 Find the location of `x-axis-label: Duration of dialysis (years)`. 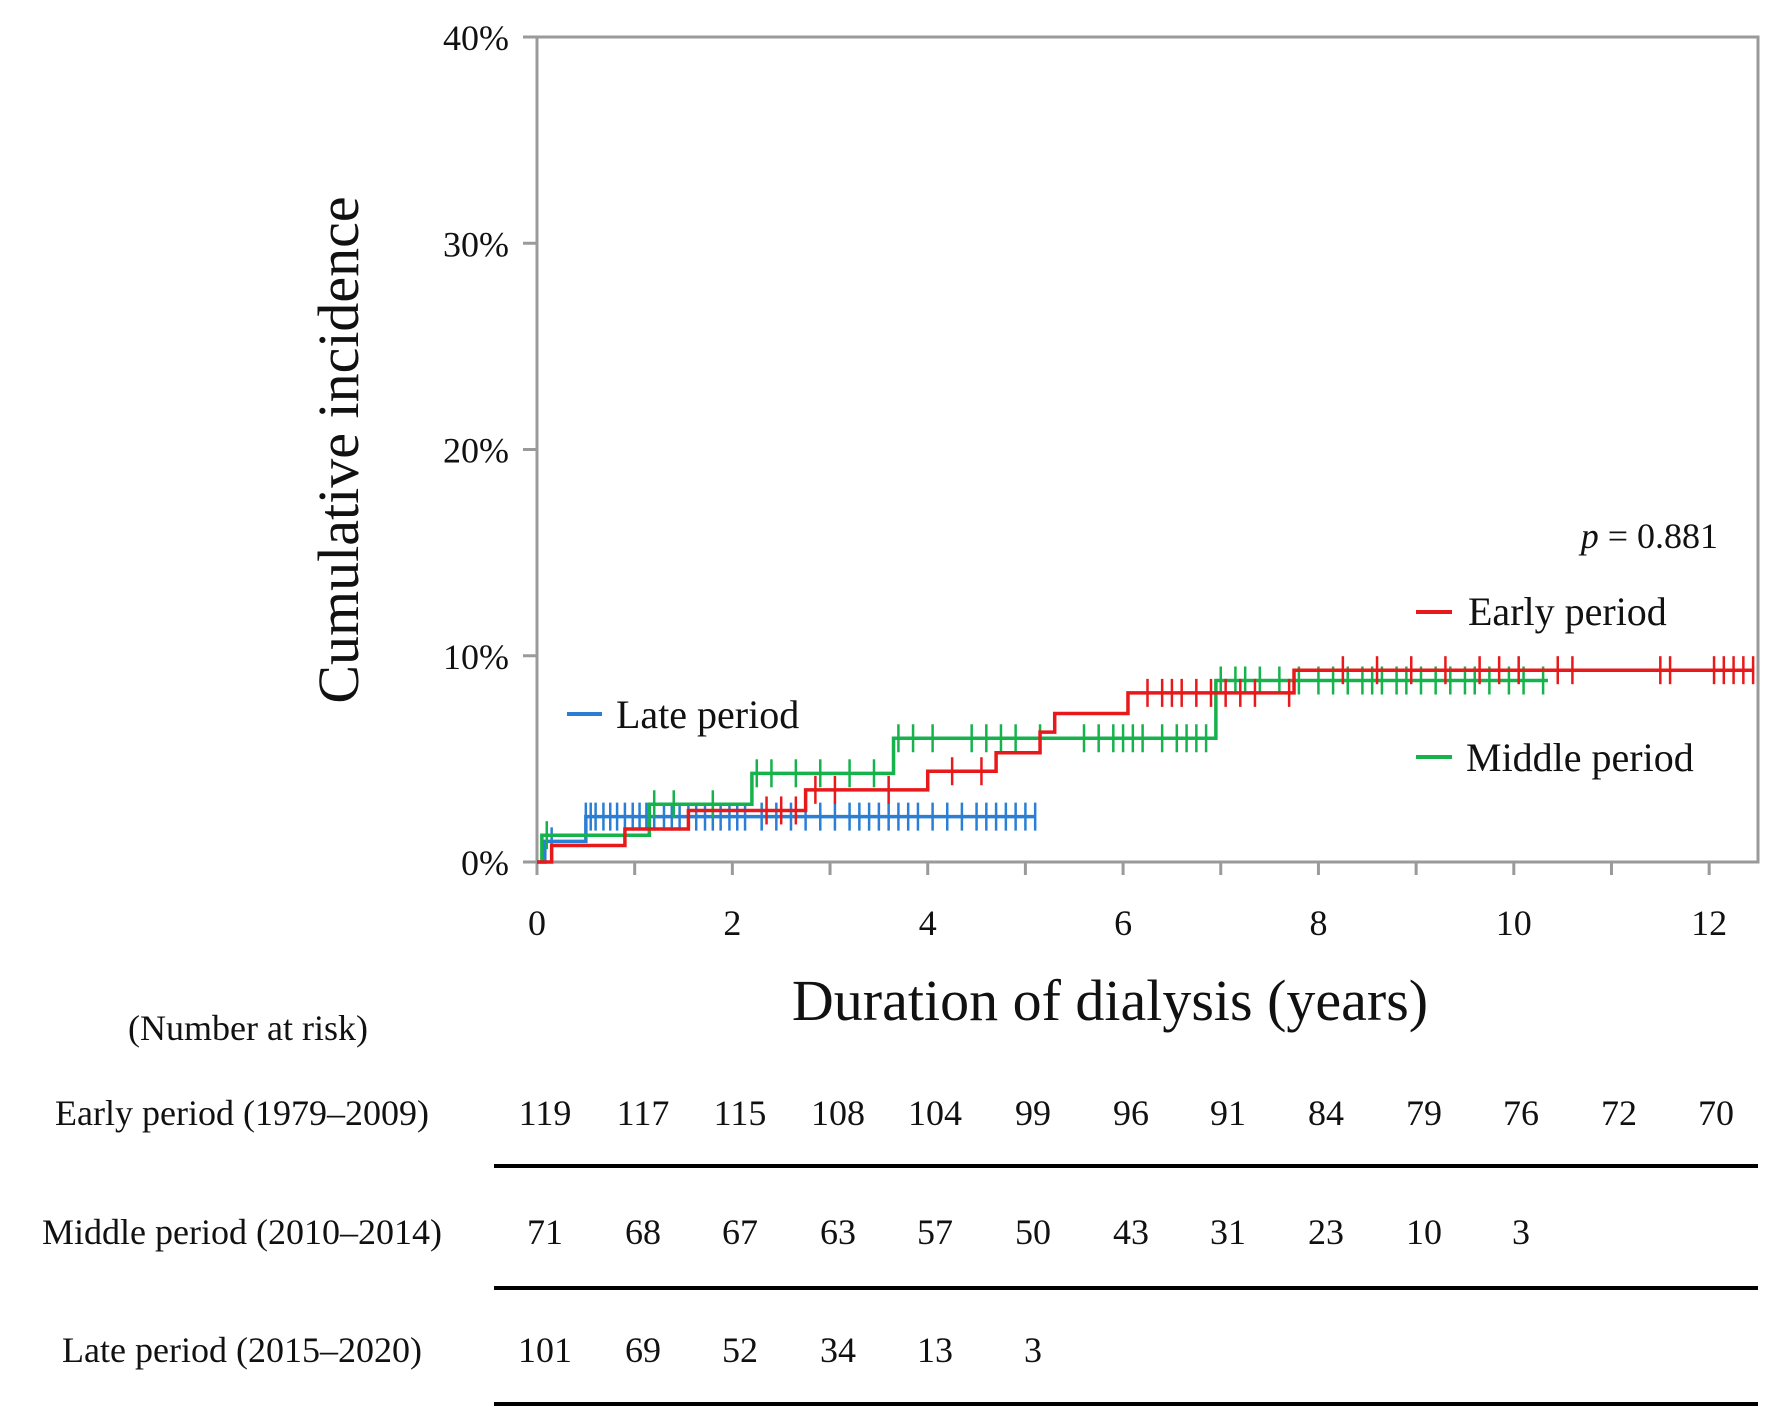

x-axis-label: Duration of dialysis (years) is located at coordinates (1110, 1000).